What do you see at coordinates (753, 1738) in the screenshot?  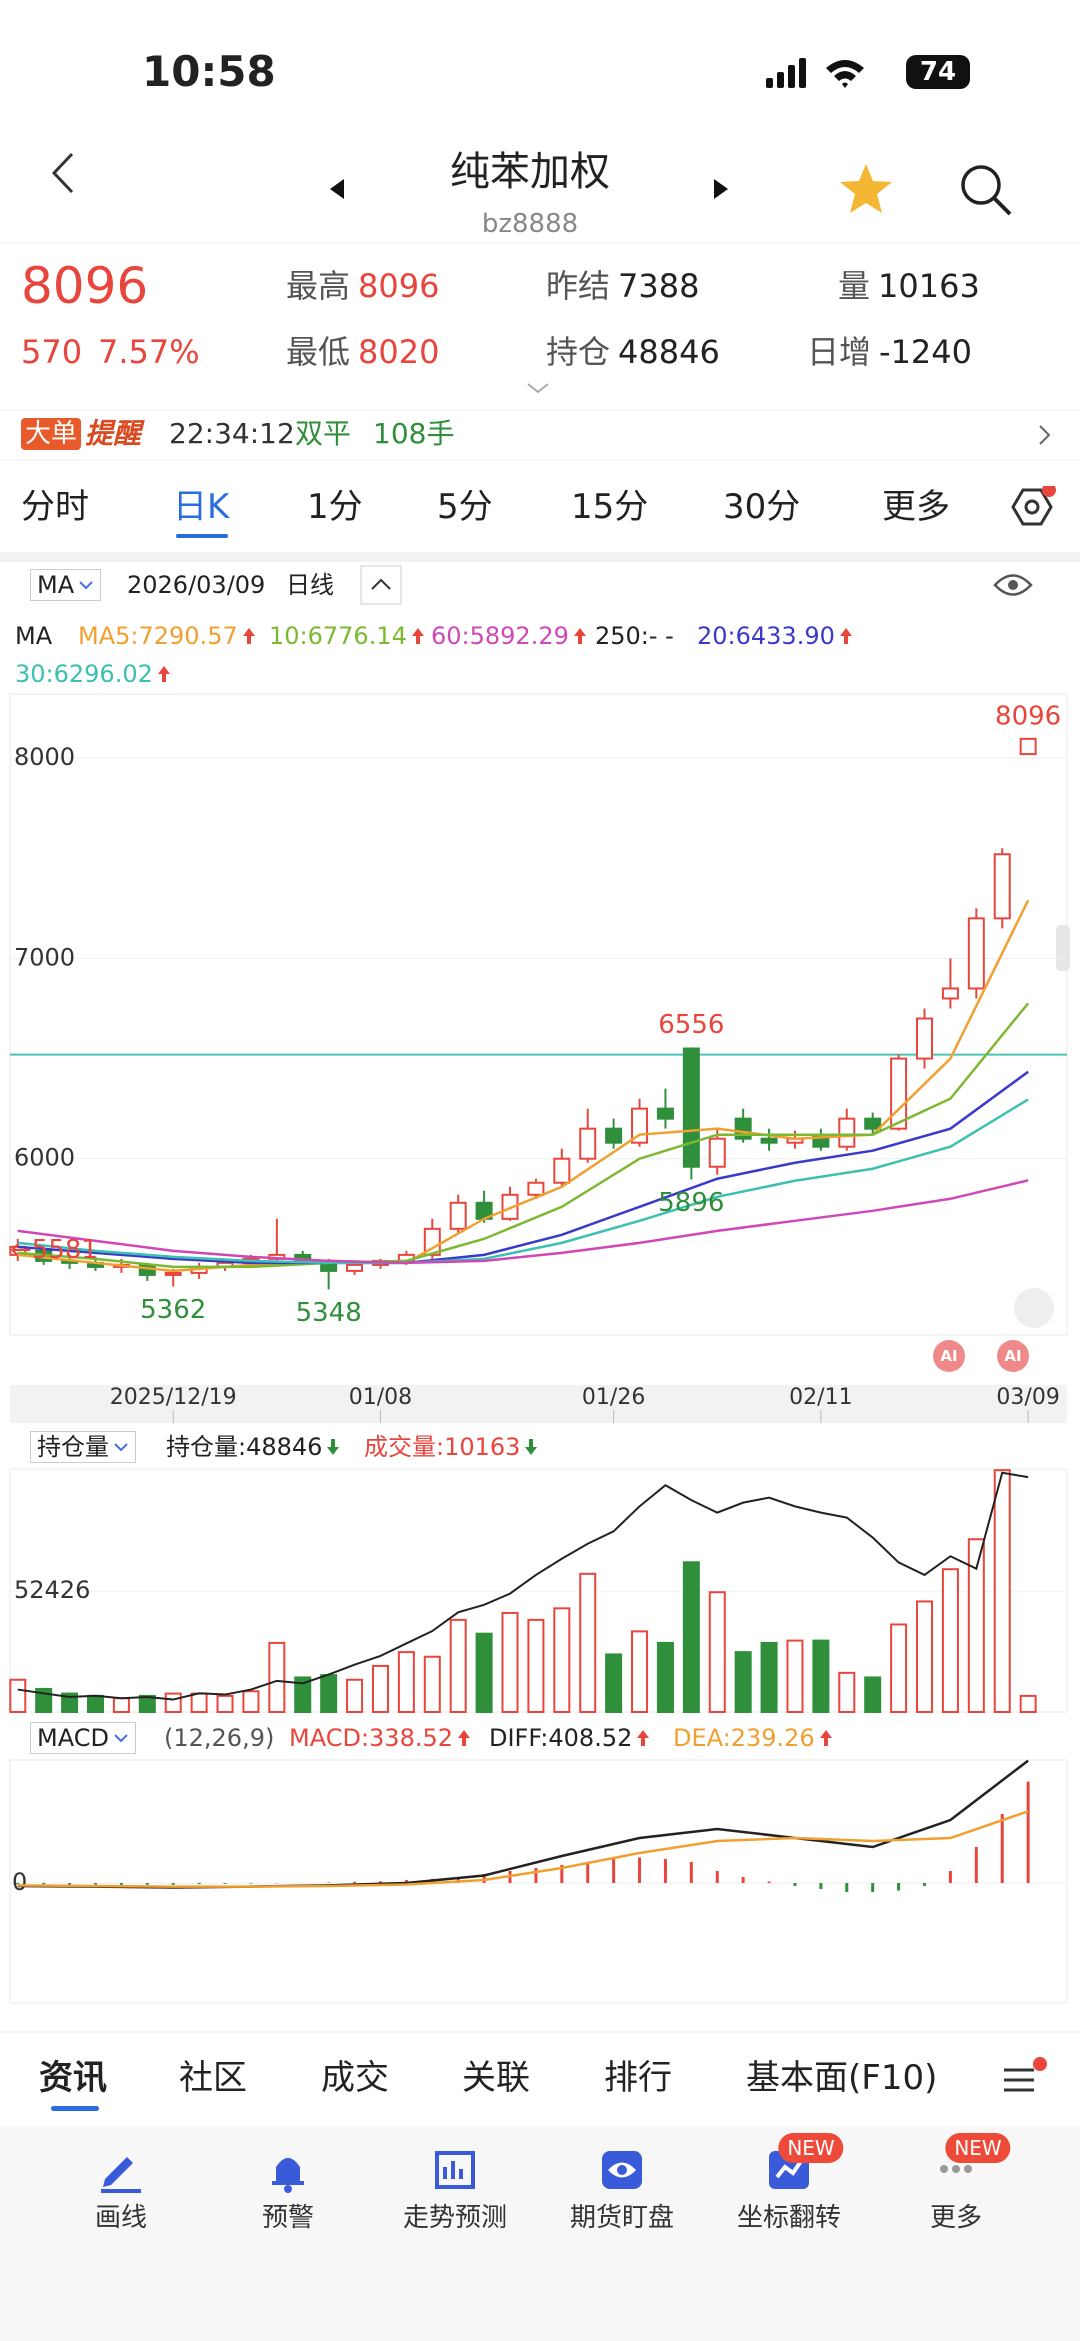 I see `legend-item: DEA:239.26` at bounding box center [753, 1738].